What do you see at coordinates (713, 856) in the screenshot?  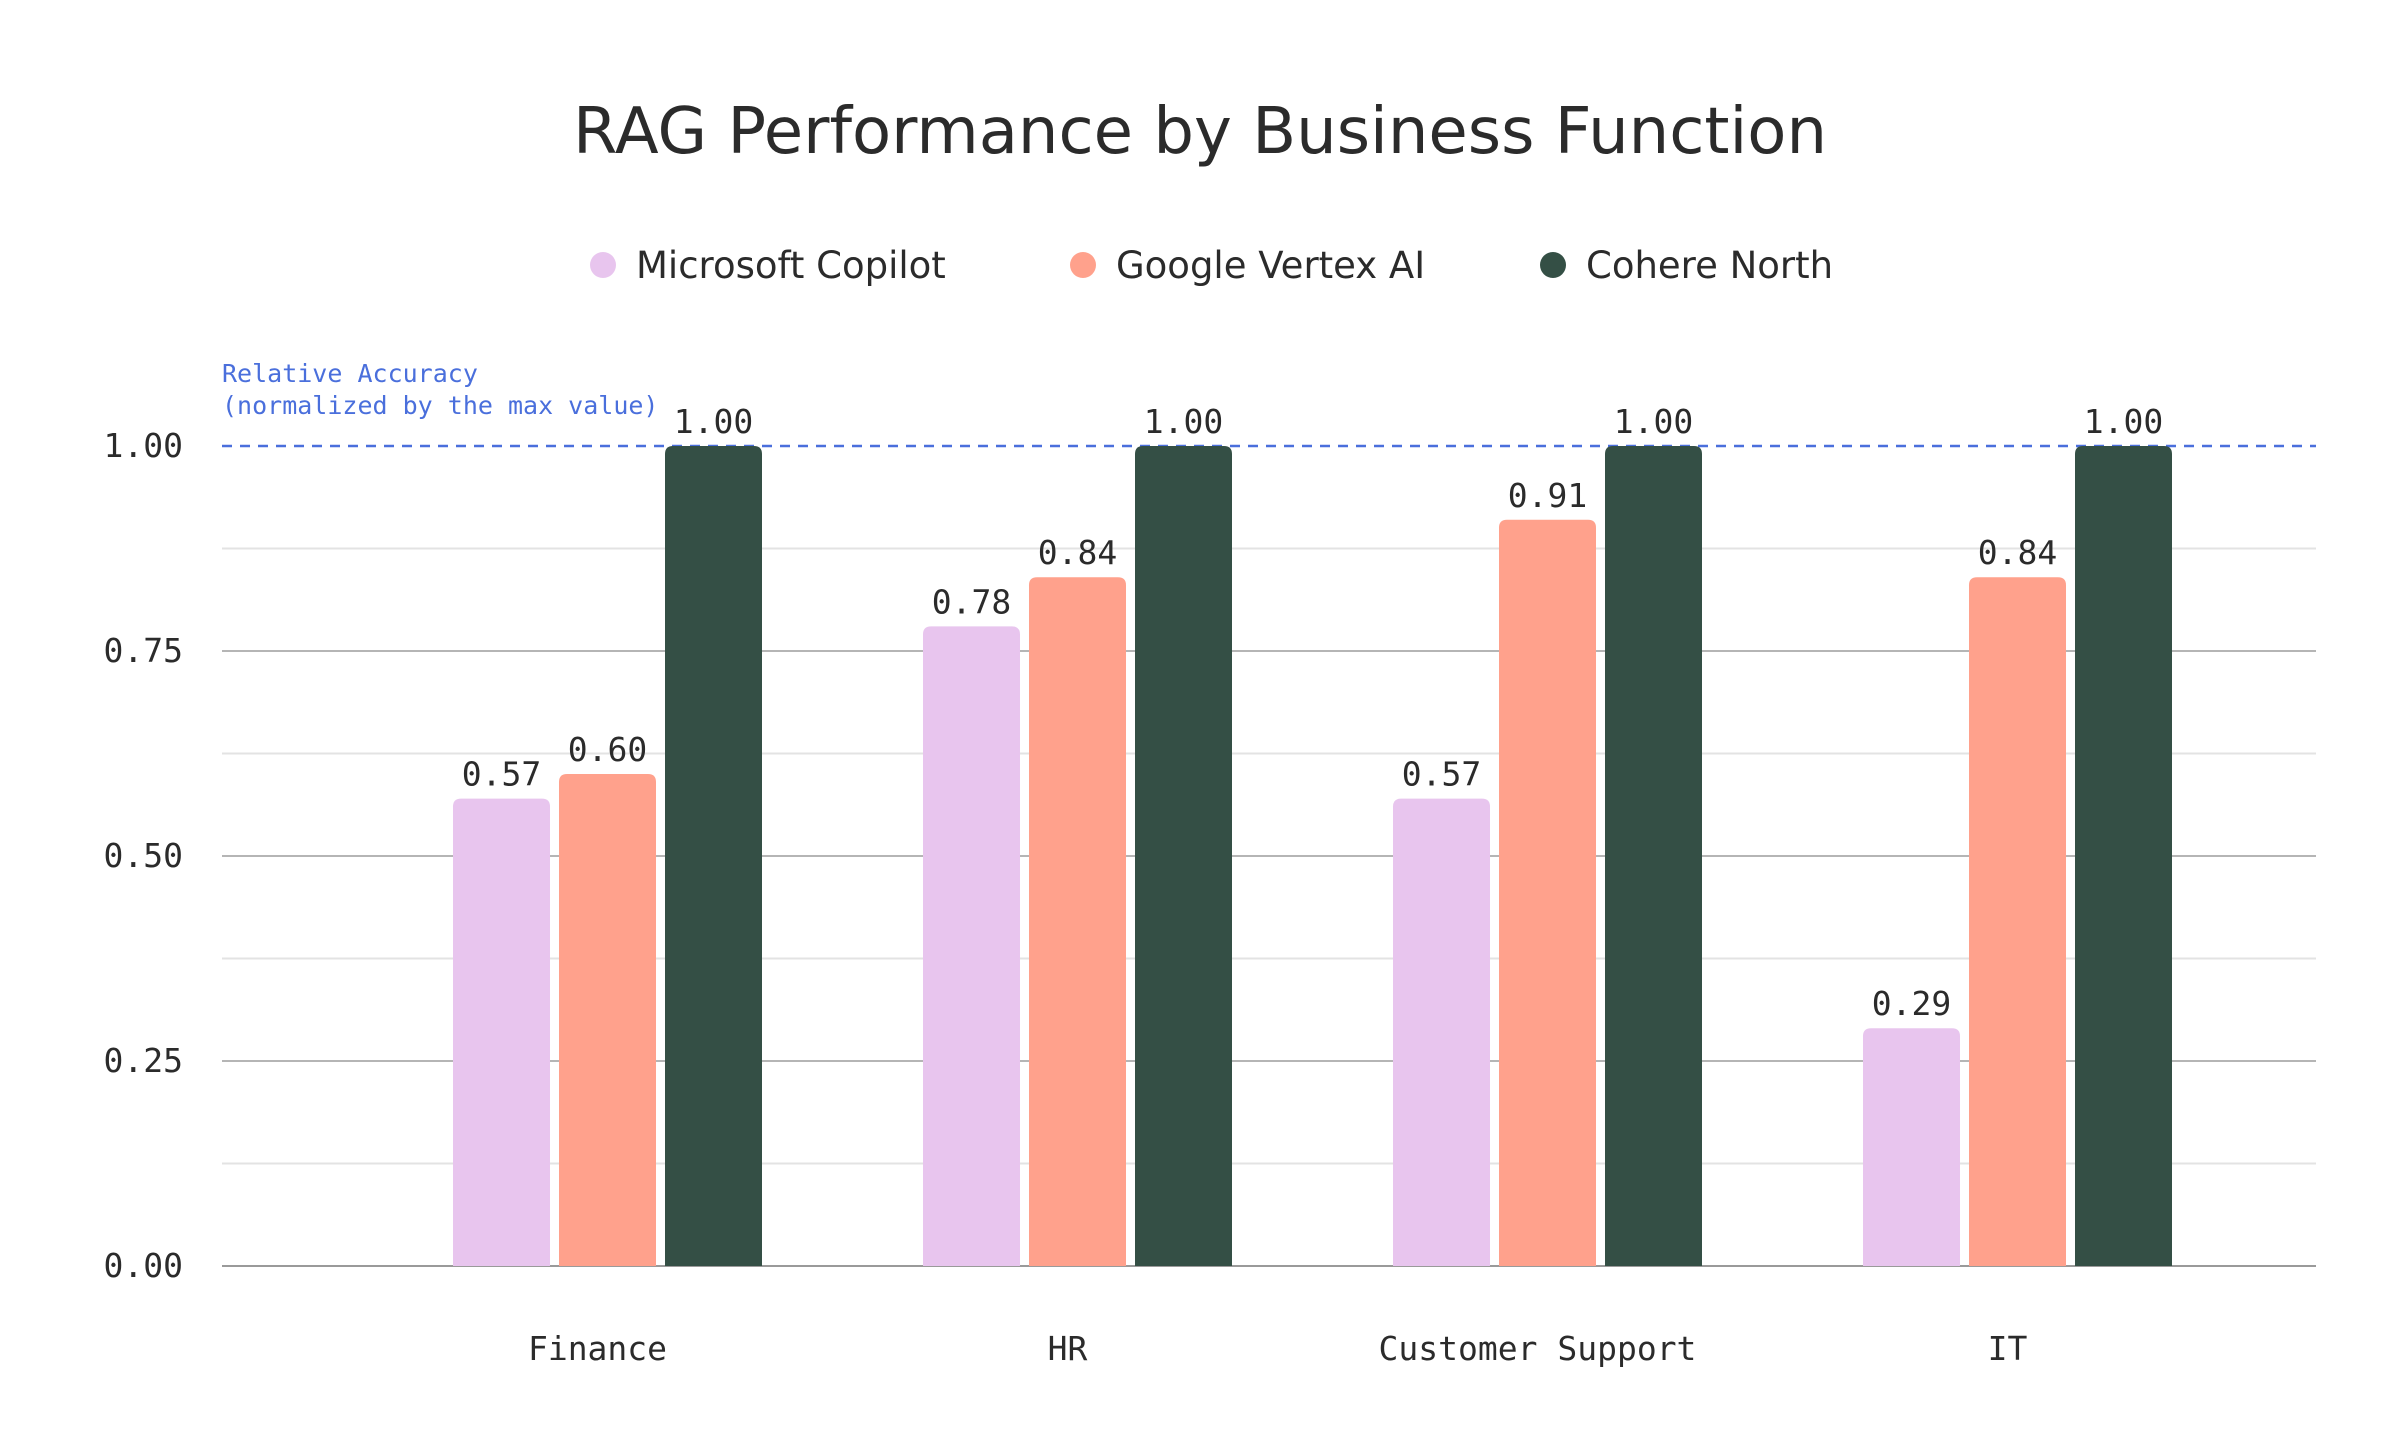 I see `bar-cohere-north-finance` at bounding box center [713, 856].